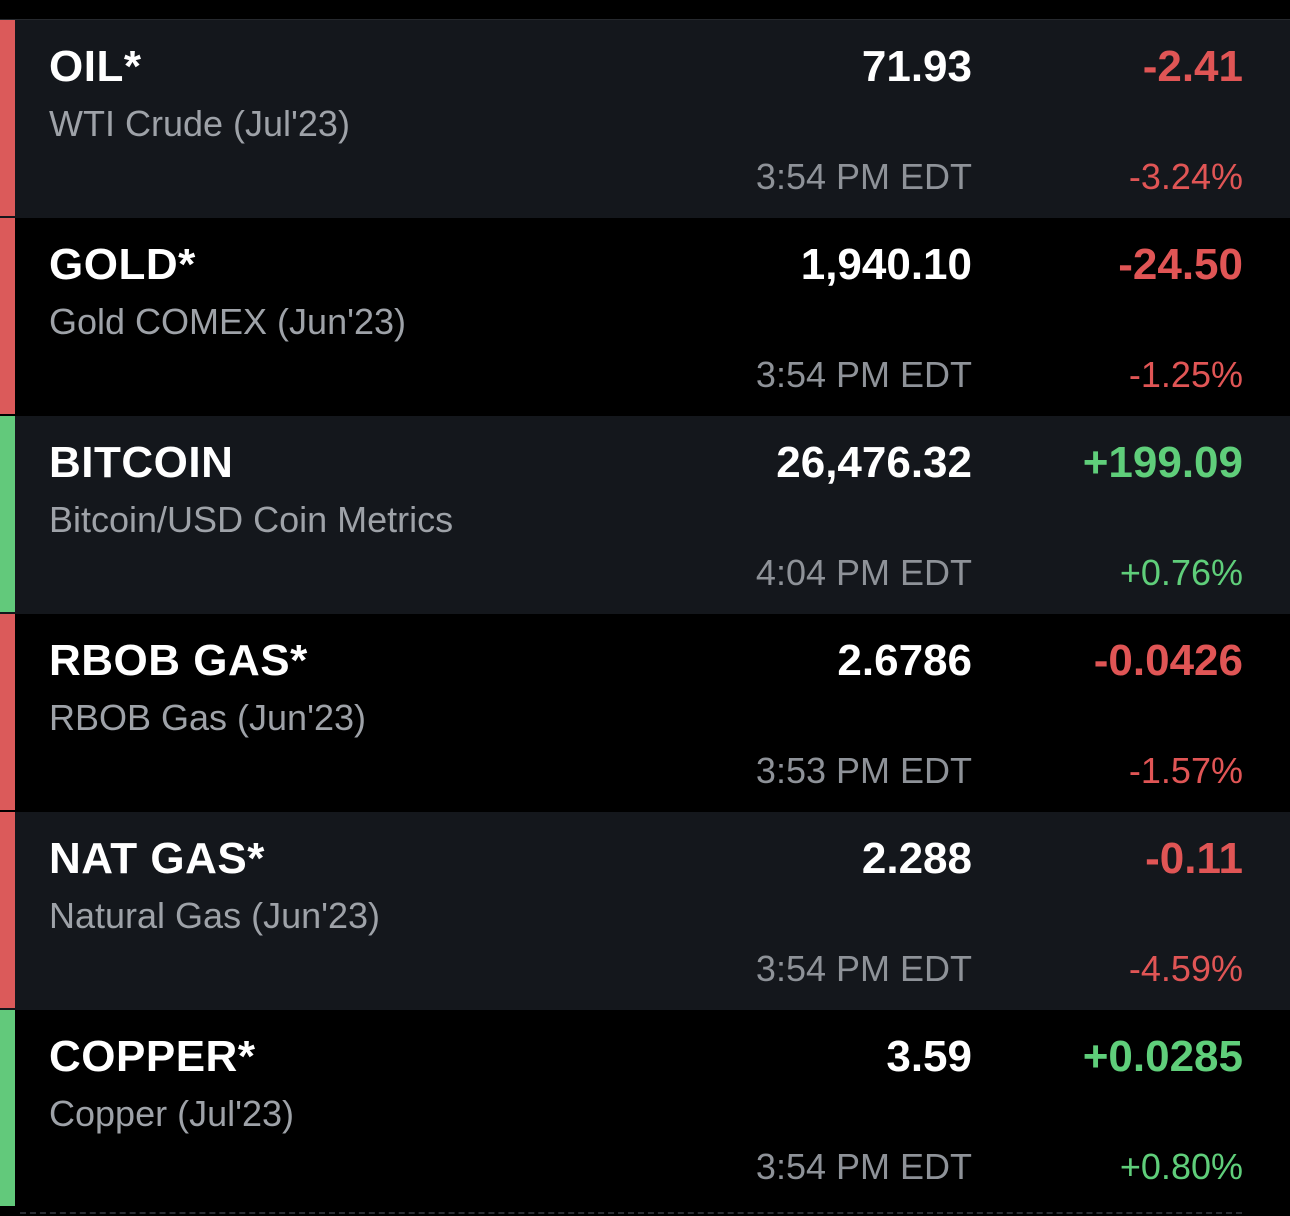 The height and width of the screenshot is (1216, 1290). What do you see at coordinates (863, 572) in the screenshot?
I see `quote-time: 4:04 PM EDT` at bounding box center [863, 572].